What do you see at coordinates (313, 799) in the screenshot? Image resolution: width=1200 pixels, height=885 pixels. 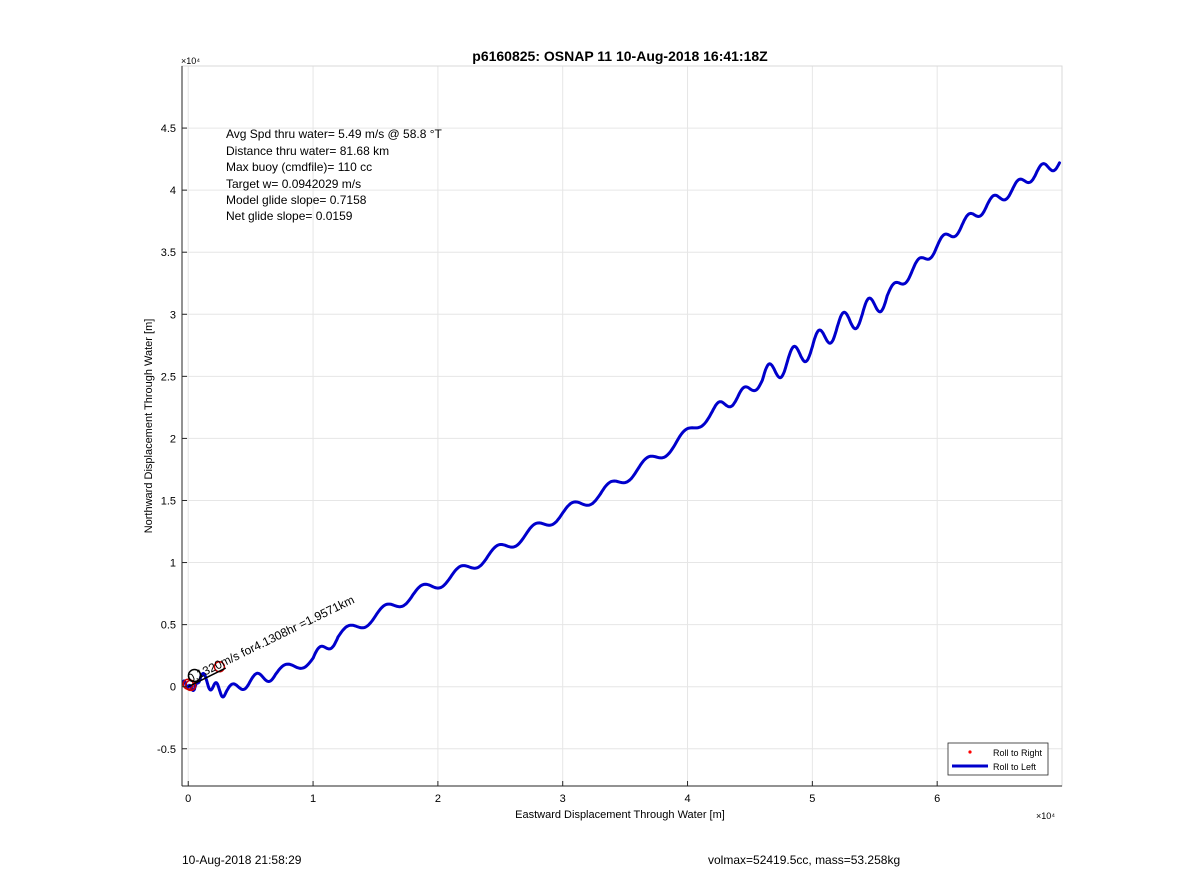 I see `x-tick-label: 1` at bounding box center [313, 799].